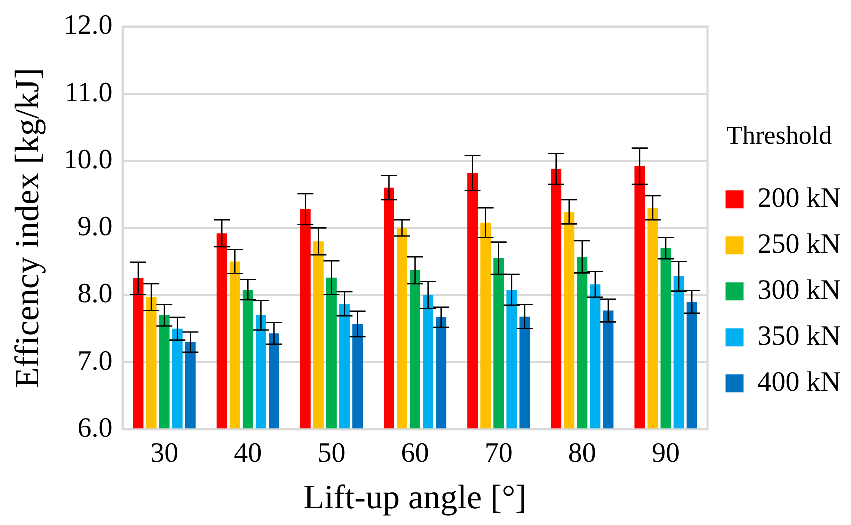 This screenshot has width=851, height=525. I want to click on y-tick-label: 11.0, so click(88, 92).